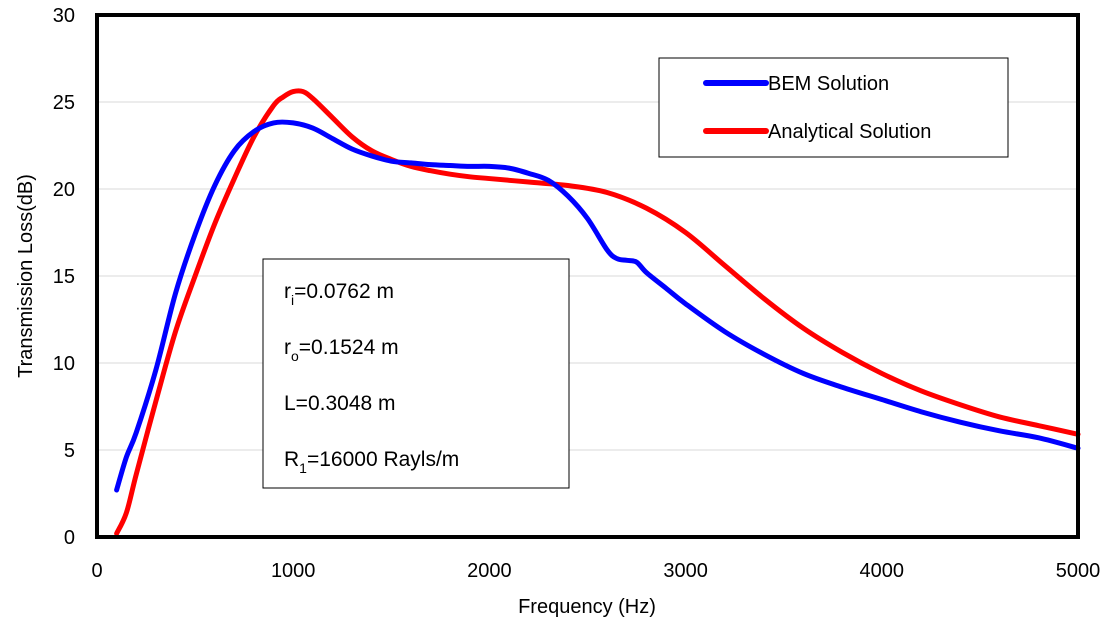 The image size is (1117, 626). I want to click on annotation-inner-radius-main: r, so click(287, 291).